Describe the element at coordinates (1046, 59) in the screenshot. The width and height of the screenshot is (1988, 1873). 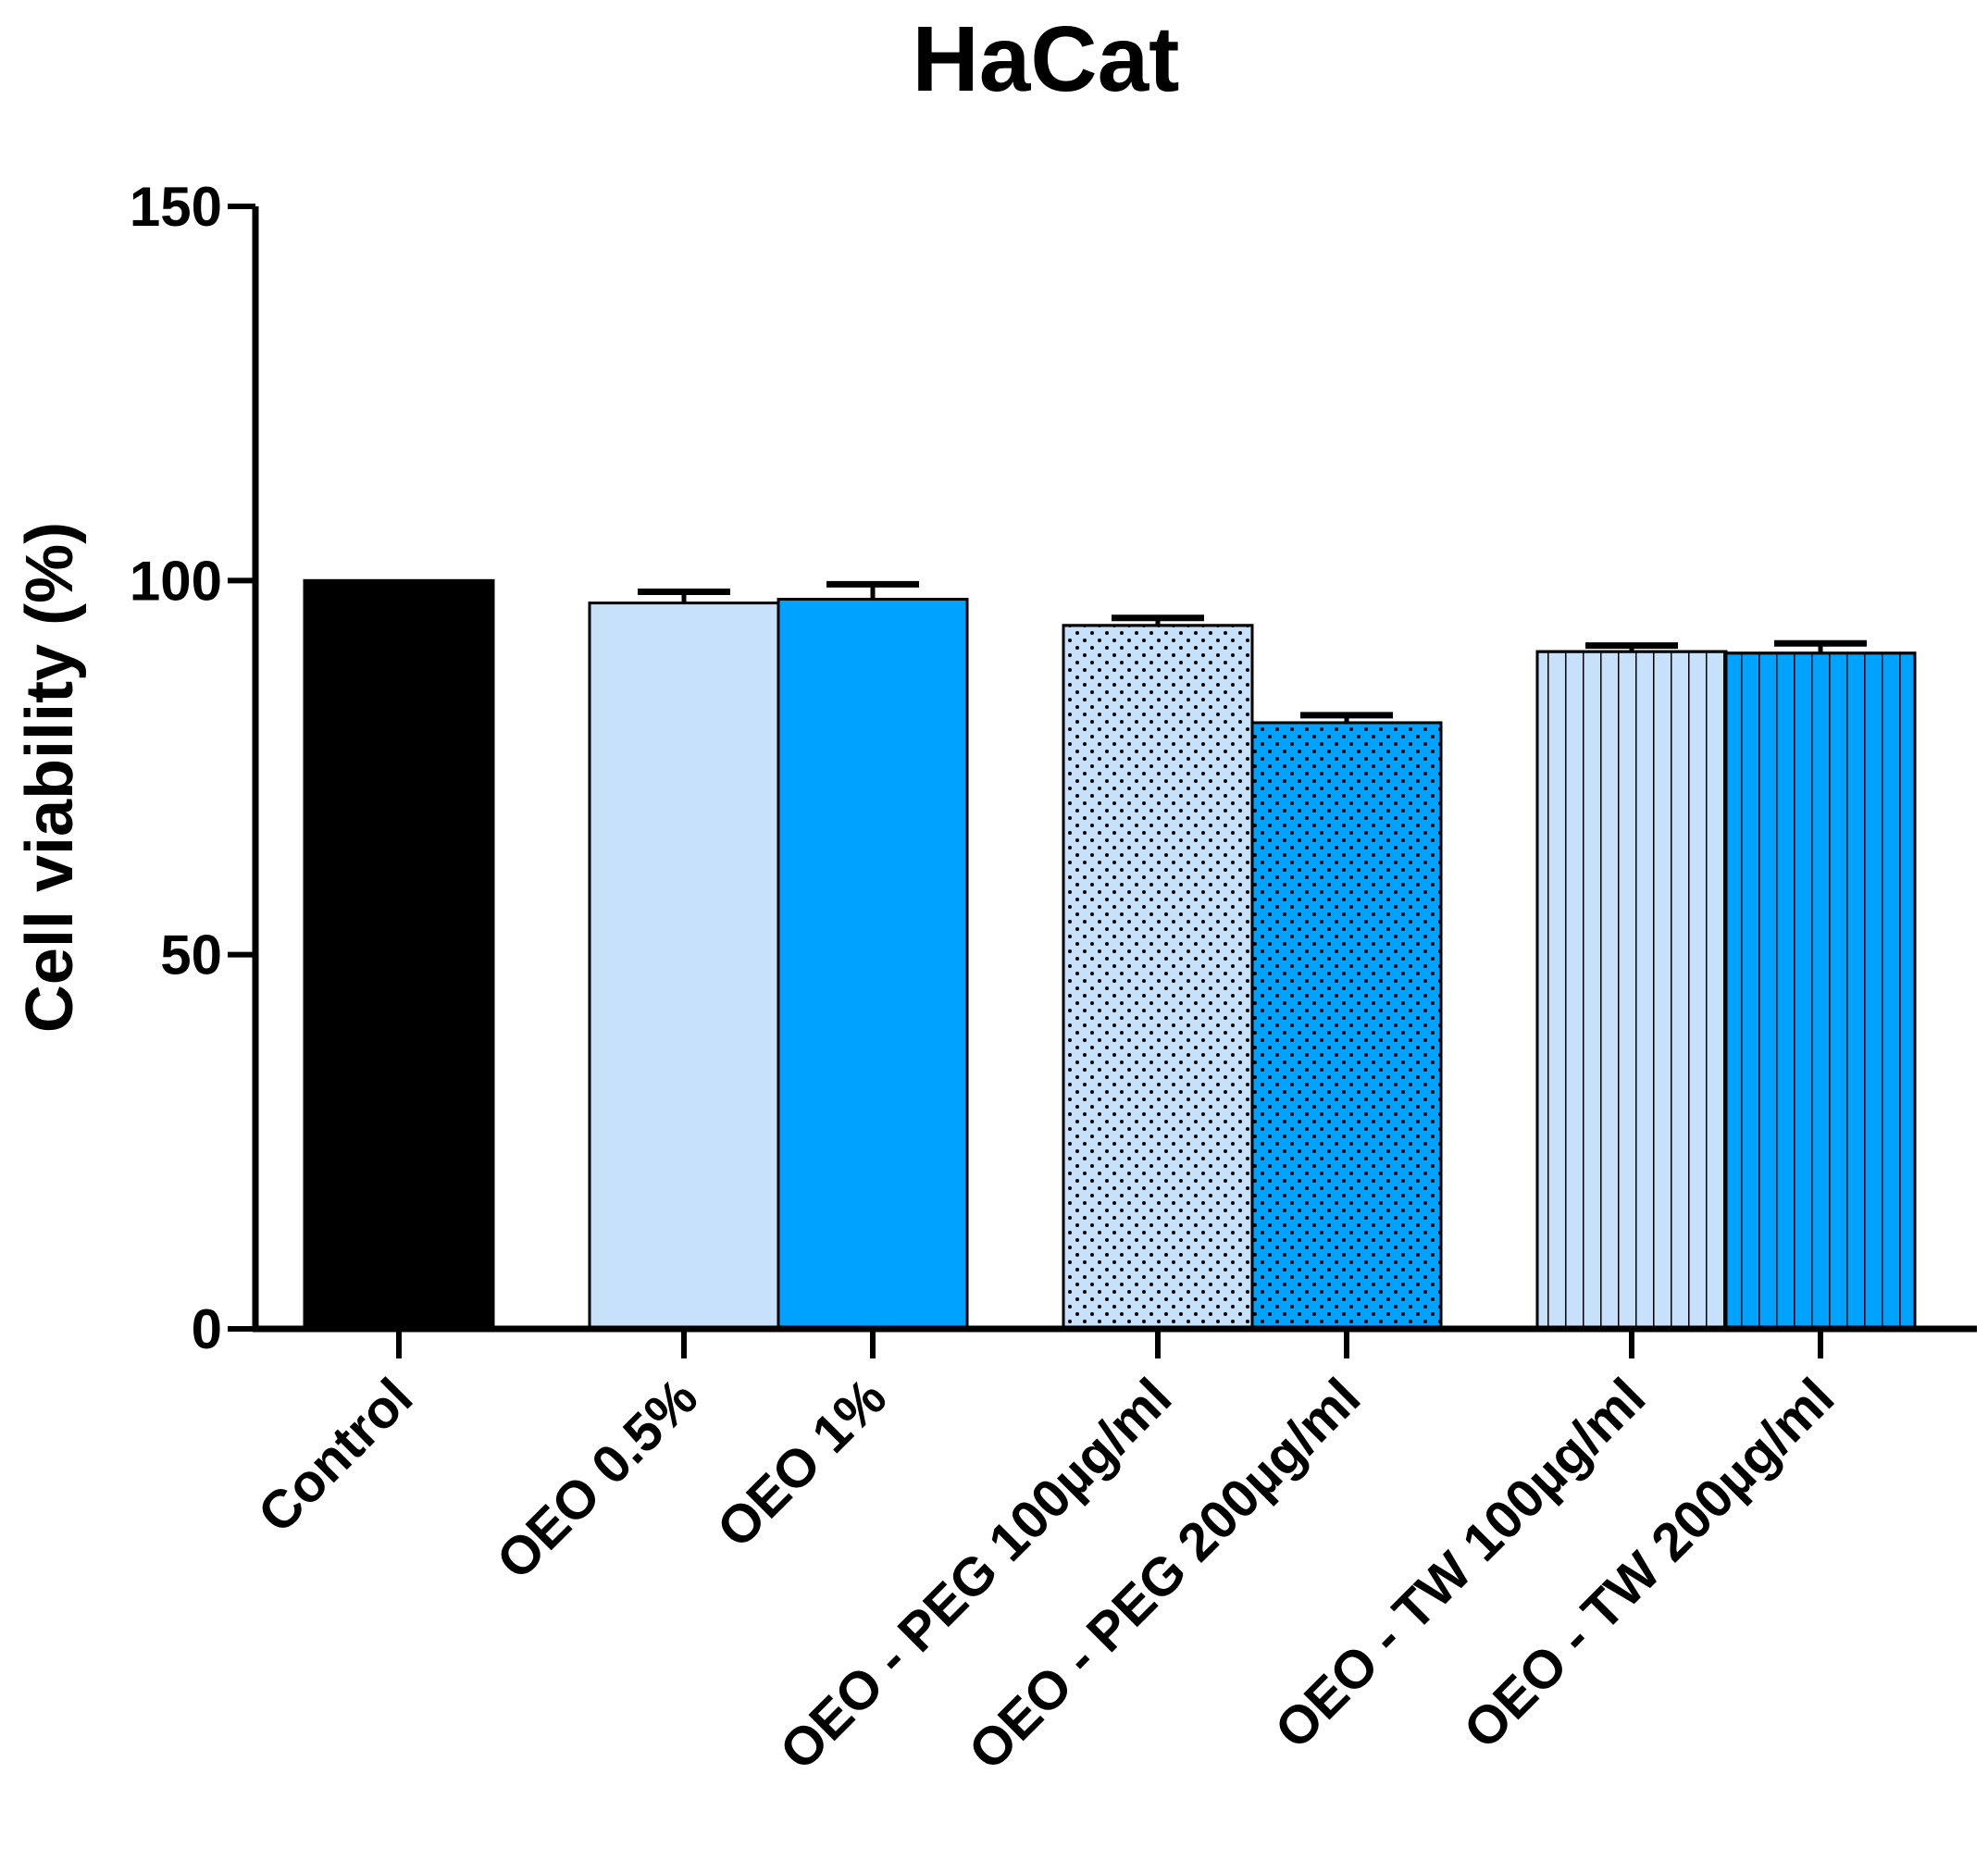
I see `chart-title: HaCat` at that location.